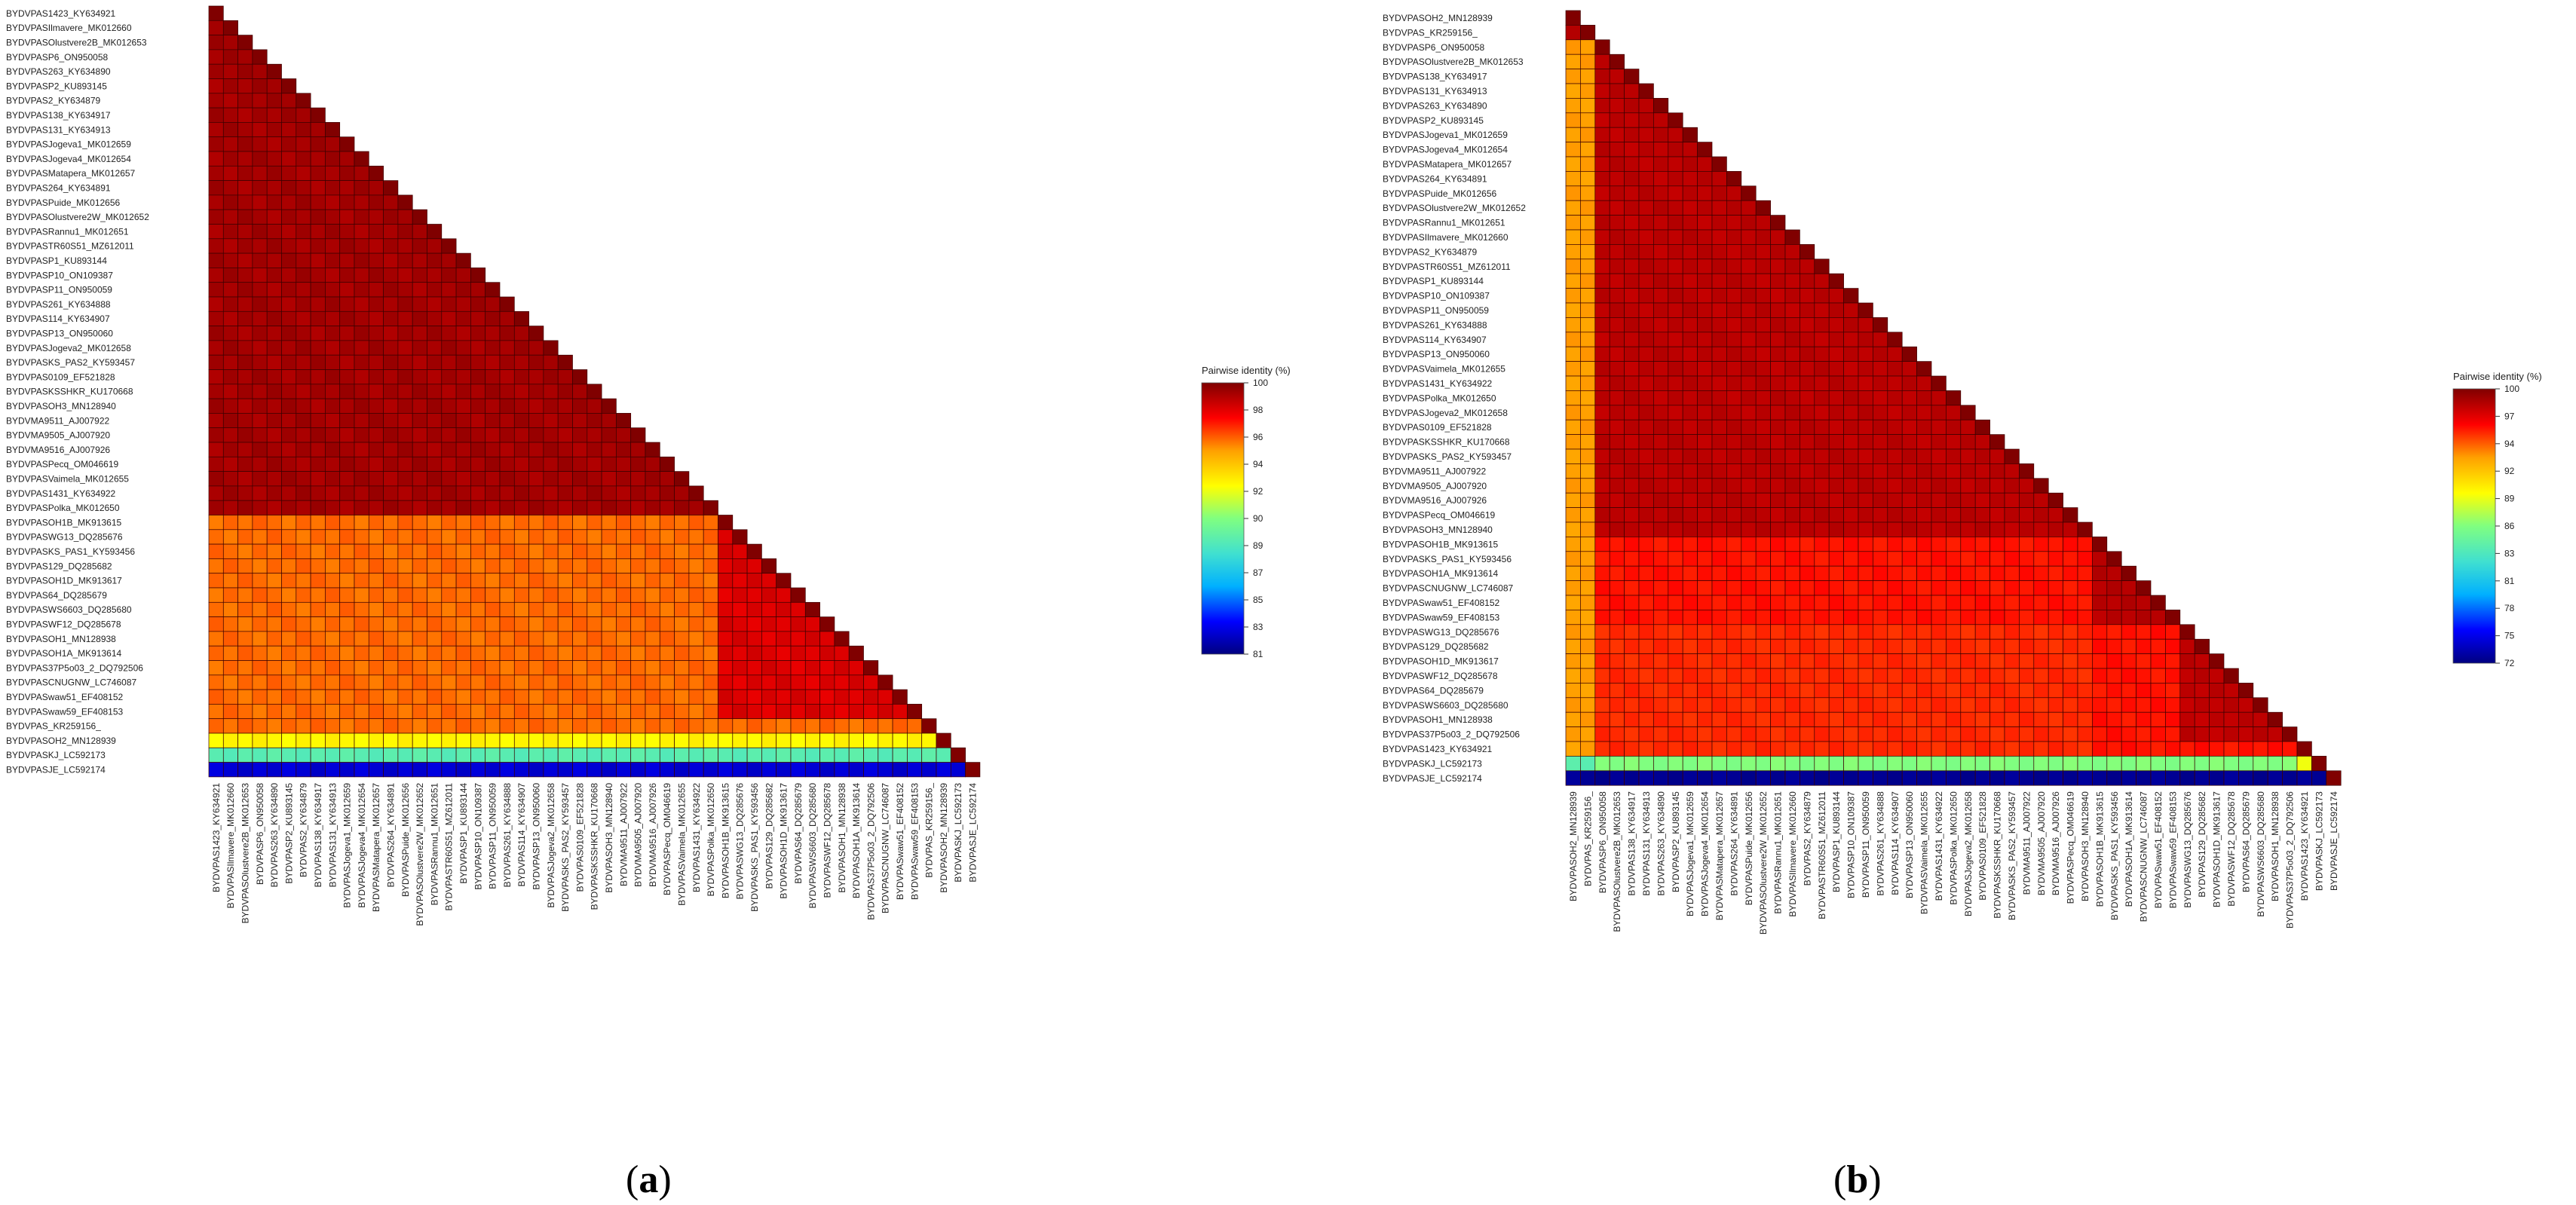 Image resolution: width=2576 pixels, height=1205 pixels. I want to click on column-label: BYDVPAS64_DQ285679, so click(2246, 841).